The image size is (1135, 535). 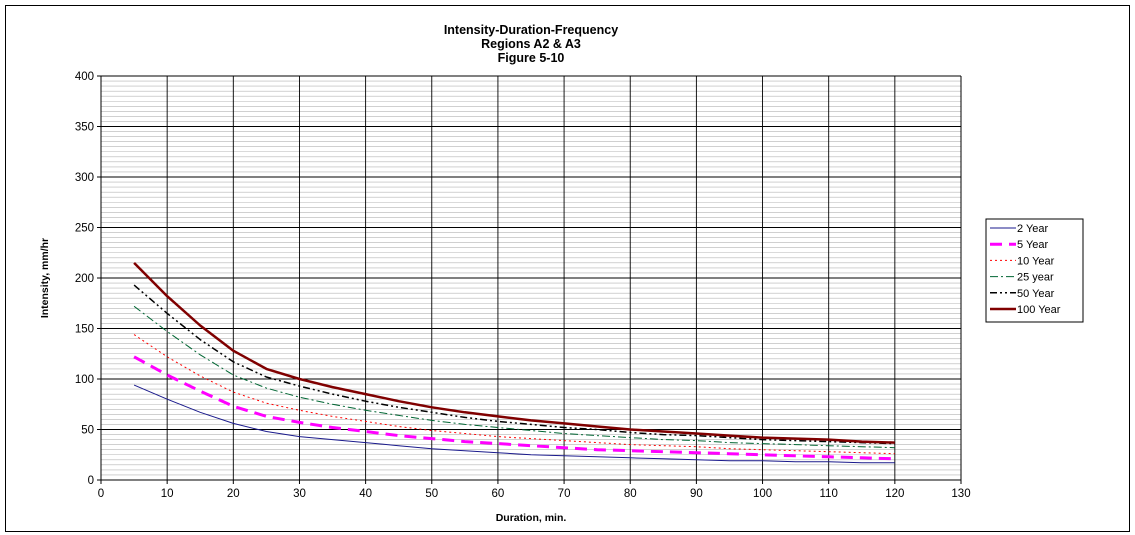 I want to click on x-tick-label: 100, so click(x=762, y=494).